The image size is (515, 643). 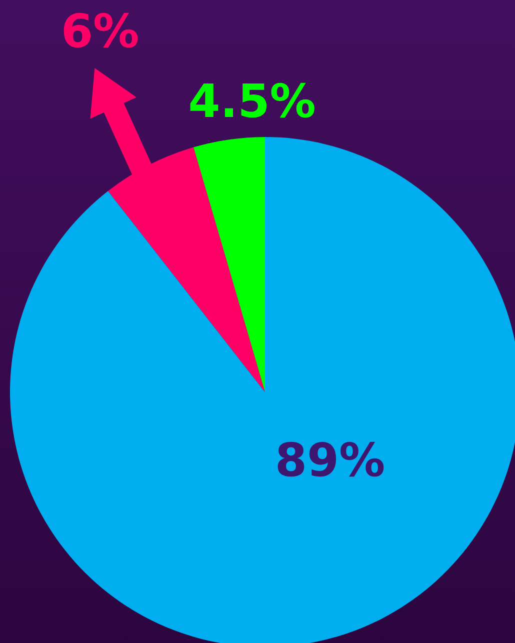 What do you see at coordinates (330, 460) in the screenshot?
I see `data-label: 89%` at bounding box center [330, 460].